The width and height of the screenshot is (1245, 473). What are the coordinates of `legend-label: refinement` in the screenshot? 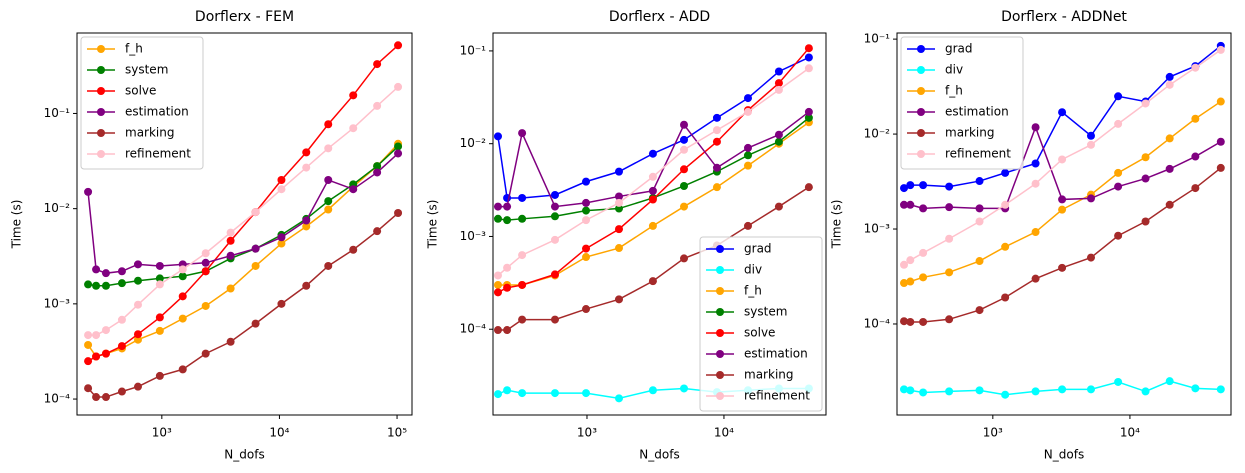 It's located at (158, 154).